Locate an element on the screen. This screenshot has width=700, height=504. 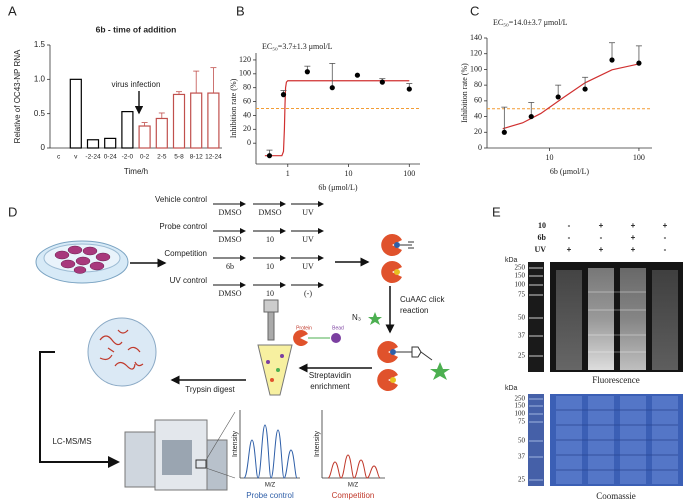
treatment-label: Probe control is located at coordinates (183, 226).